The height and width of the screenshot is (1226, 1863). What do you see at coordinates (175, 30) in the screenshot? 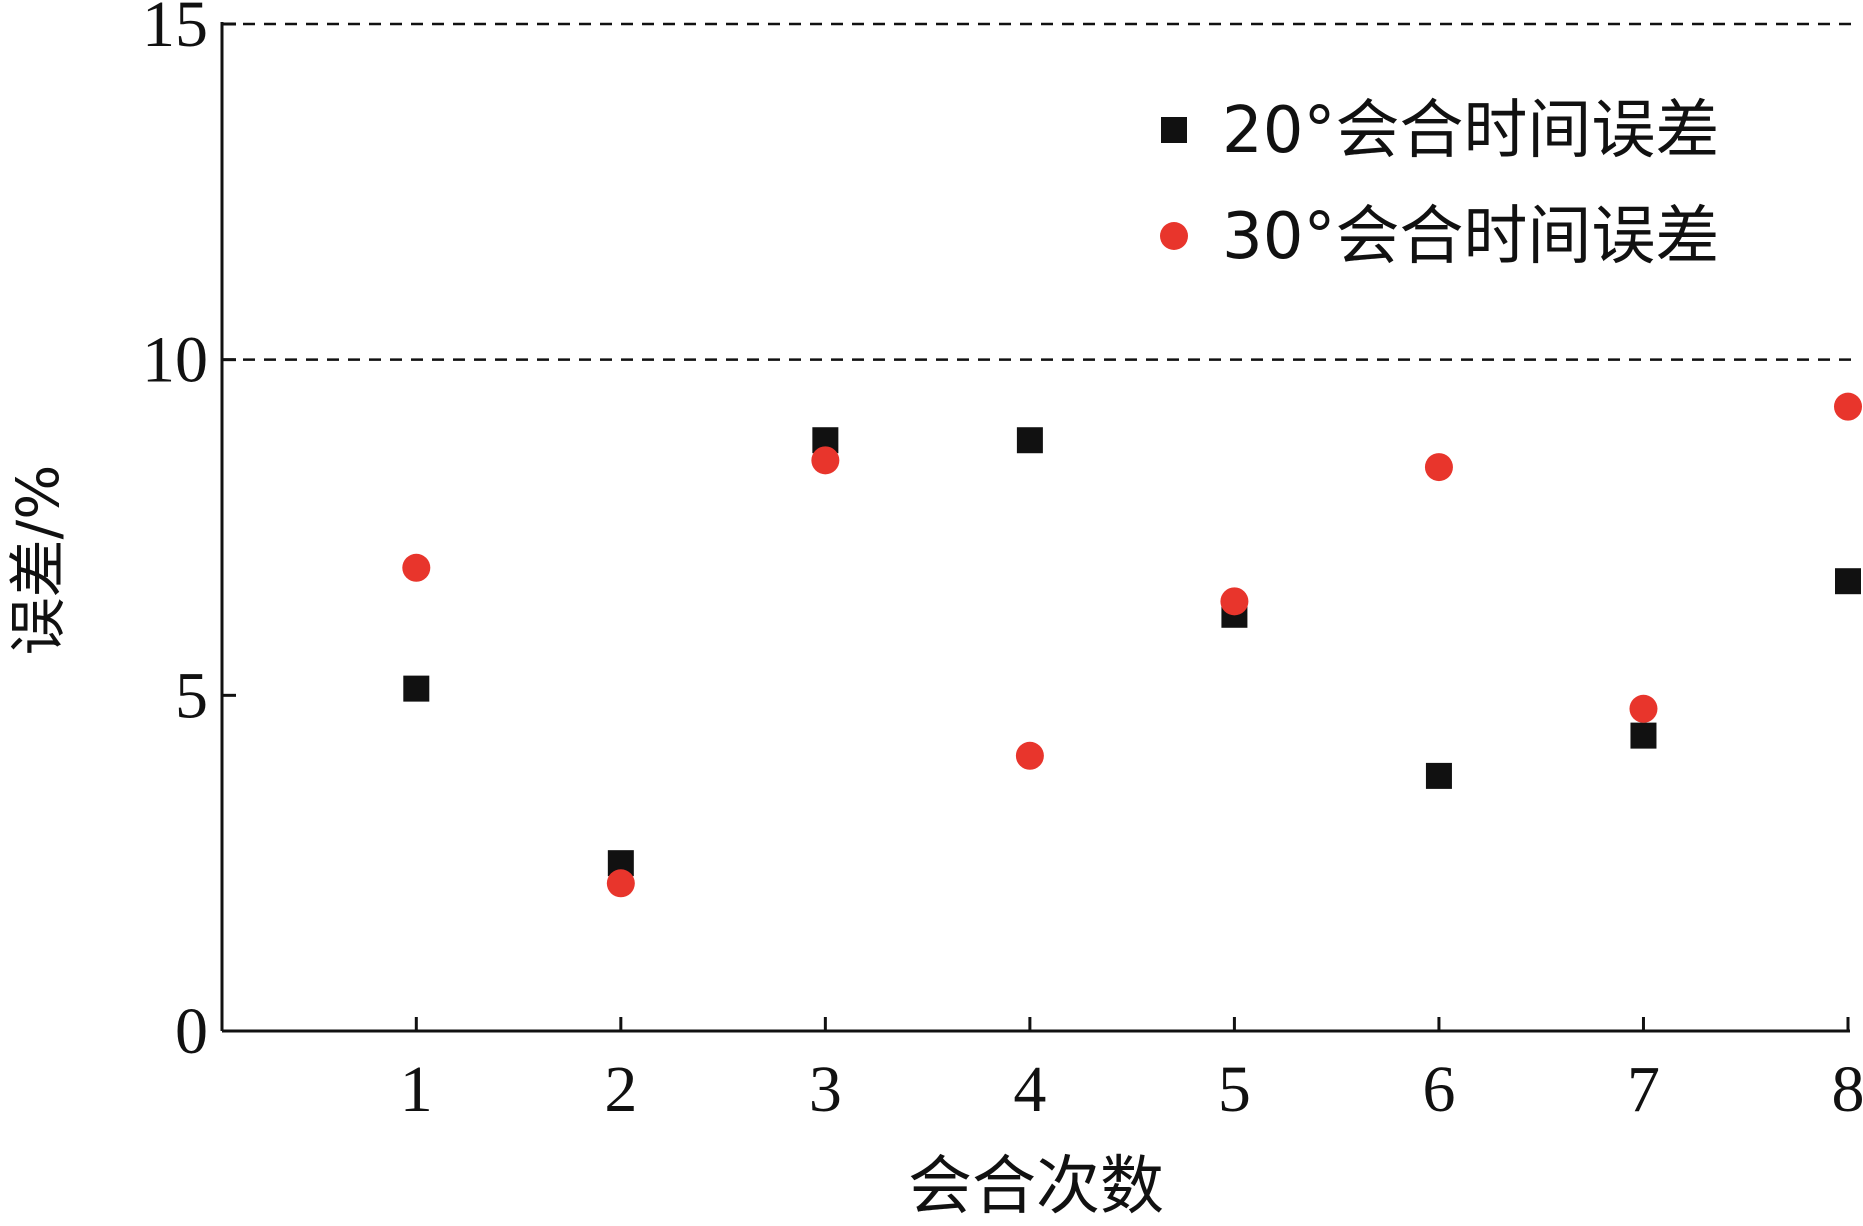
I see `y-tick-label: 15` at bounding box center [175, 30].